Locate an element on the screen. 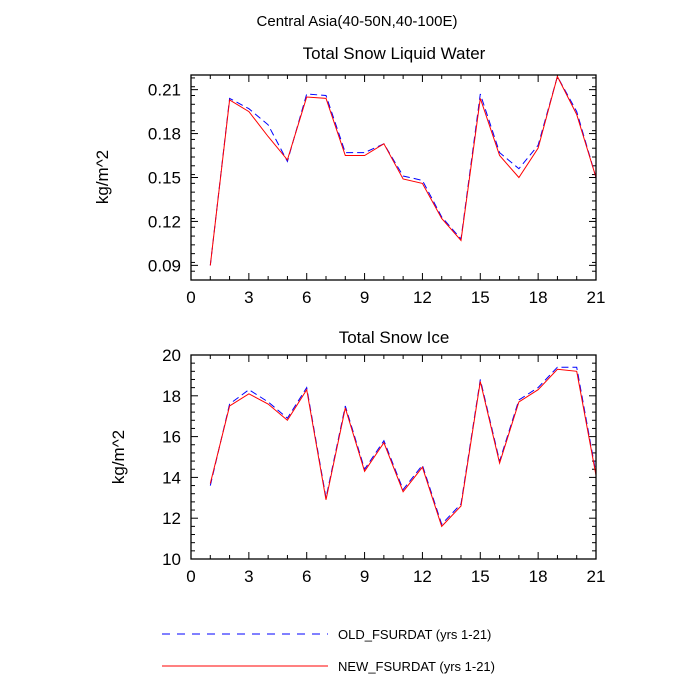  series-line-new-fsurdat is located at coordinates (403, 448).